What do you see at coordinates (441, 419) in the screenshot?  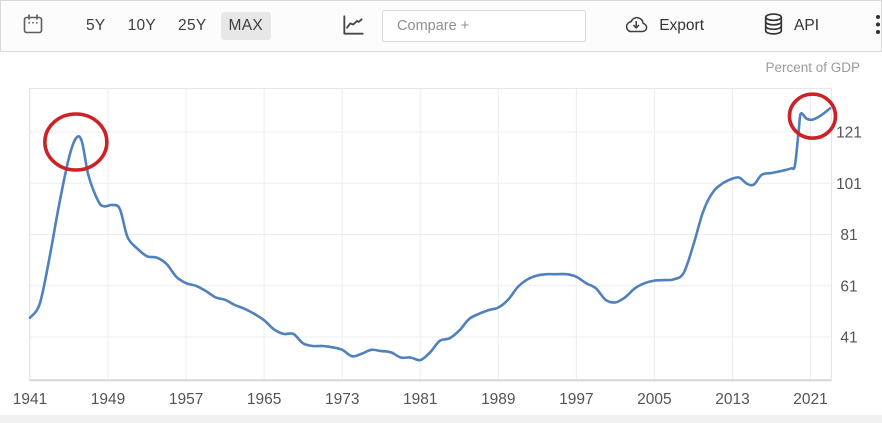 I see `bottom-scroll-strip` at bounding box center [441, 419].